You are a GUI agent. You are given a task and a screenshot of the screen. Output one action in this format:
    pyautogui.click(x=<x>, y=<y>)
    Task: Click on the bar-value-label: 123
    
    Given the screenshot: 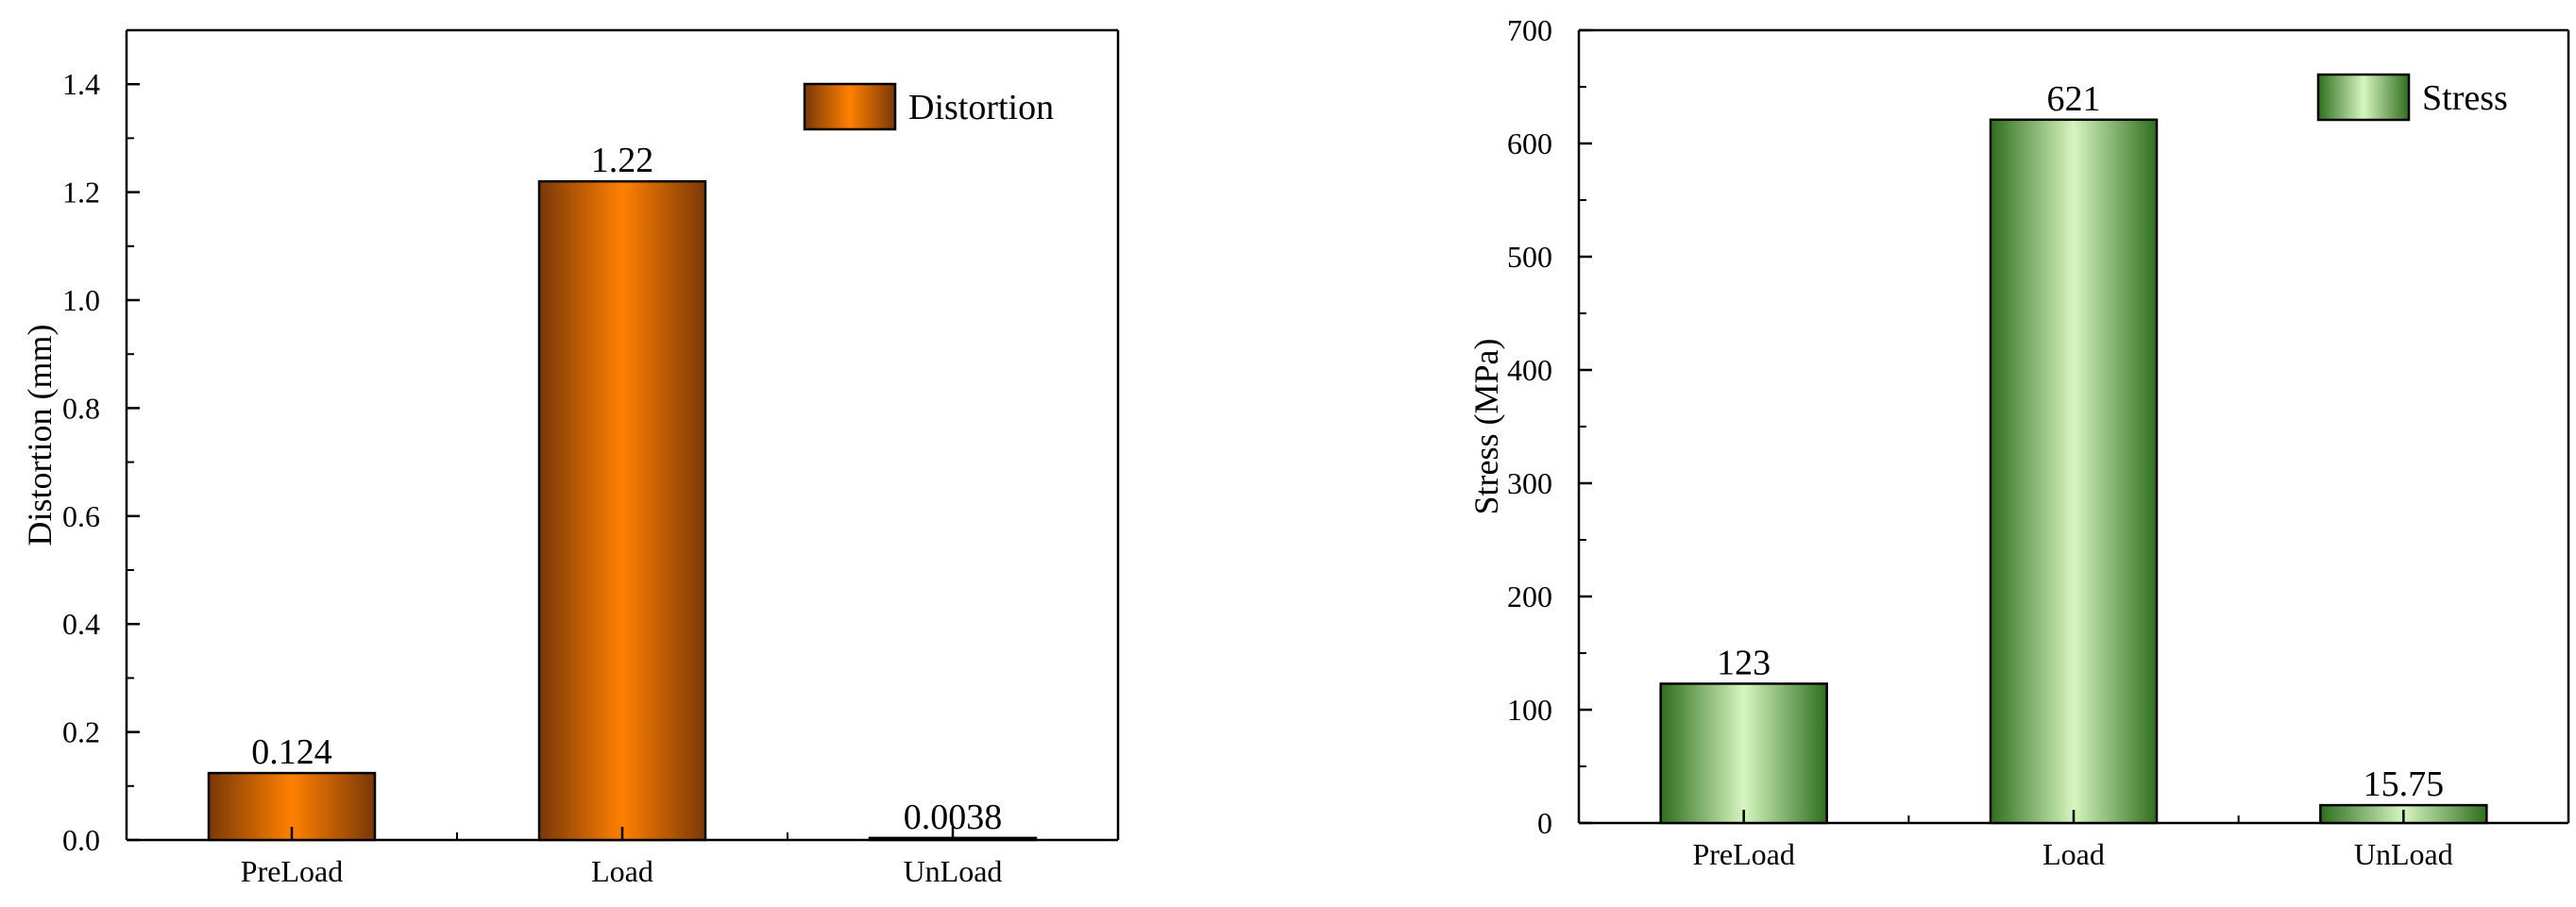 What is the action you would take?
    pyautogui.click(x=1744, y=662)
    